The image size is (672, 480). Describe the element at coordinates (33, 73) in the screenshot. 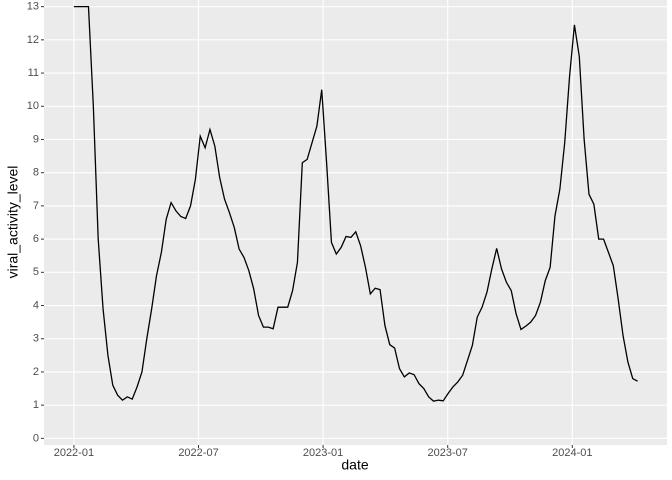

I see `y-tick-label: 11` at that location.